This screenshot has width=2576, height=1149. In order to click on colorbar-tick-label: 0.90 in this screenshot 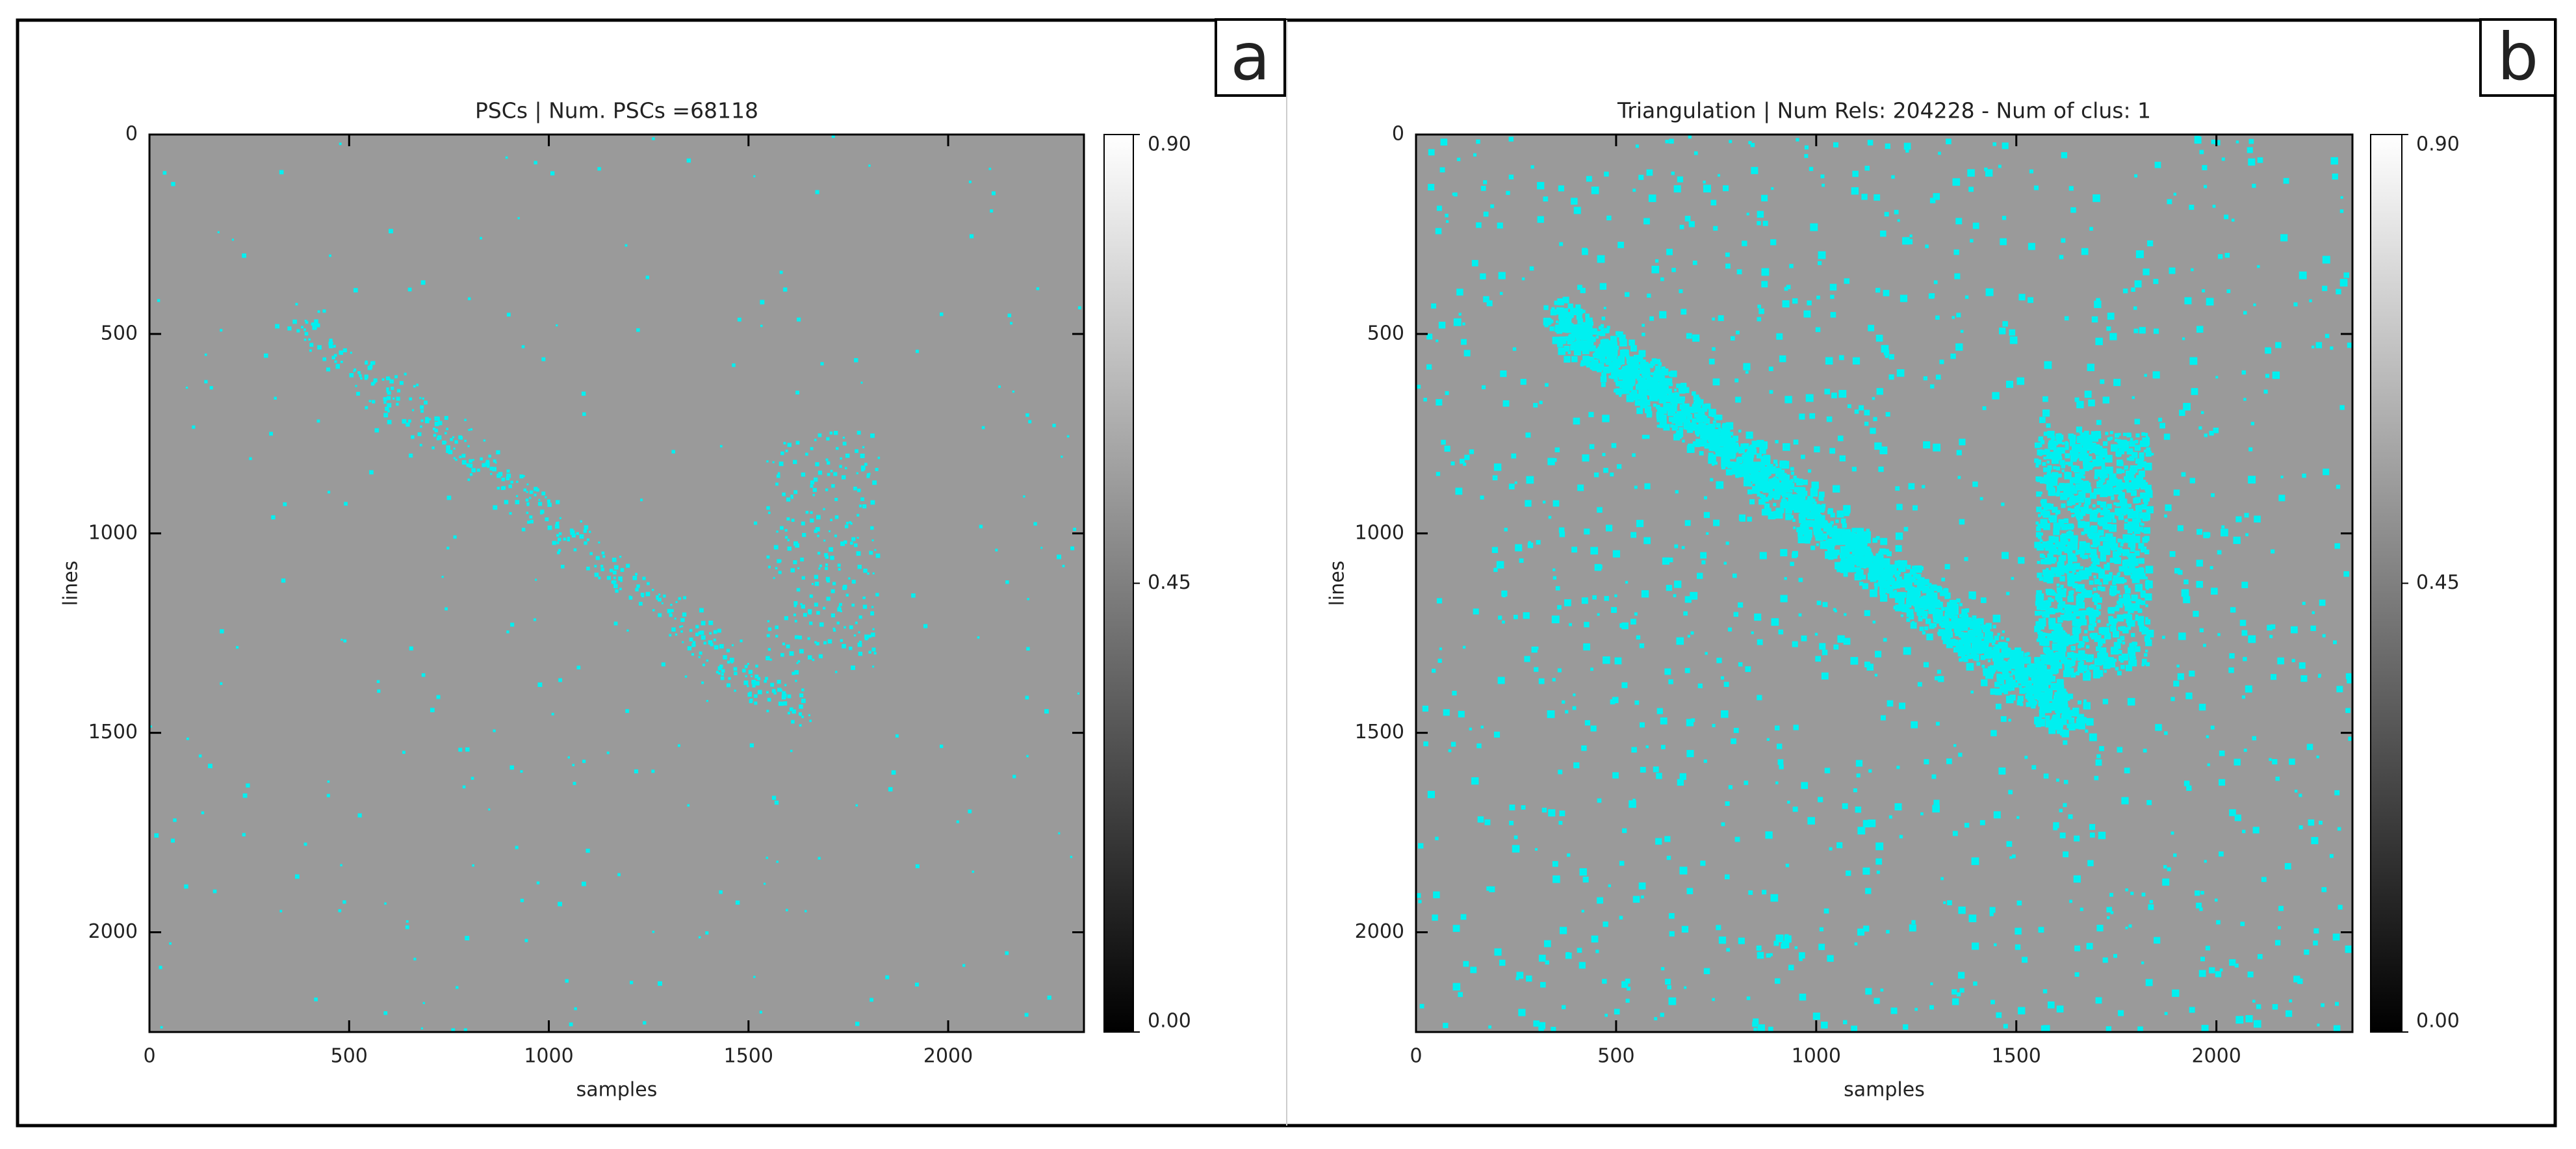, I will do `click(1170, 144)`.